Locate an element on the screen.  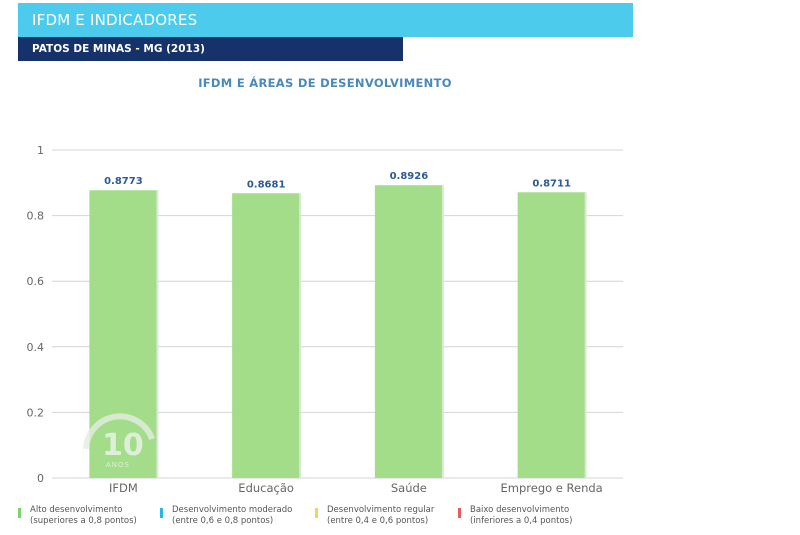
logo-word: ANOS is located at coordinates (118, 465).